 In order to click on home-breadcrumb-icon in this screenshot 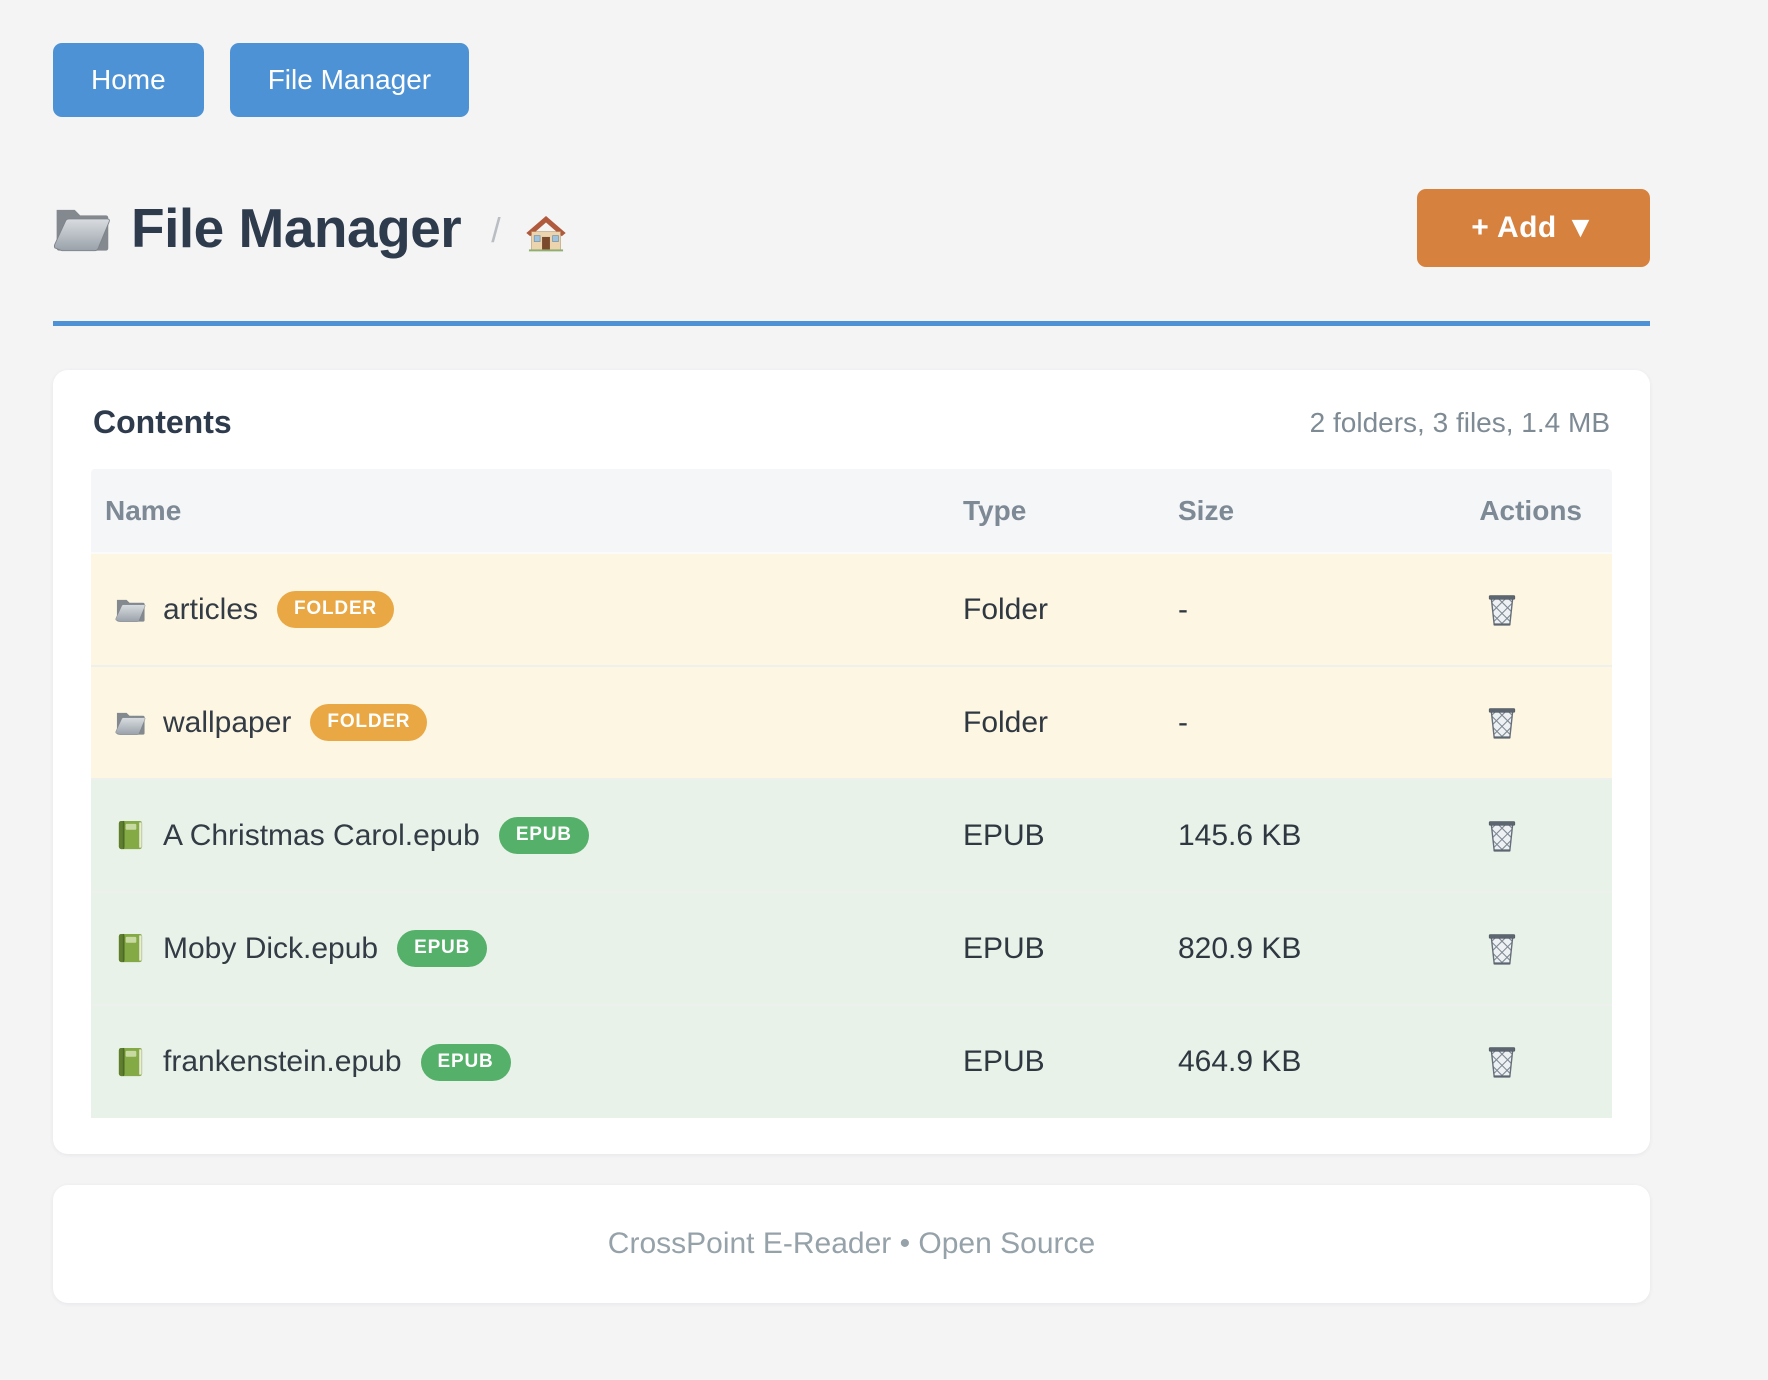, I will do `click(546, 233)`.